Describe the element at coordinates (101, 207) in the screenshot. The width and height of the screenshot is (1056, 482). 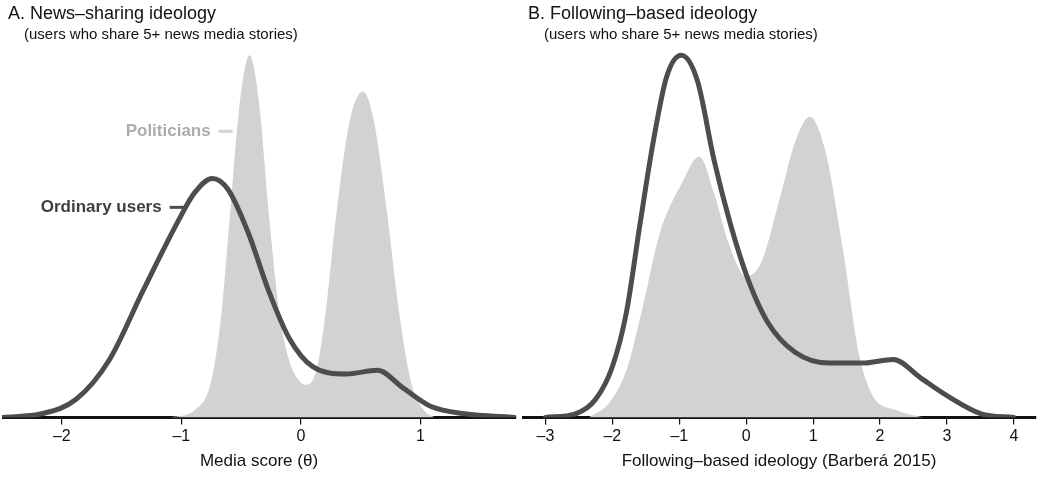
I see `legend-label: Ordinary users` at that location.